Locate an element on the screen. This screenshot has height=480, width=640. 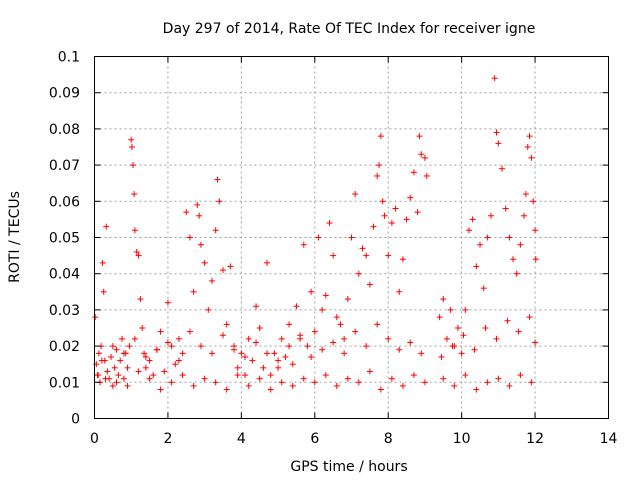
x-tick-label: 0 is located at coordinates (94, 439).